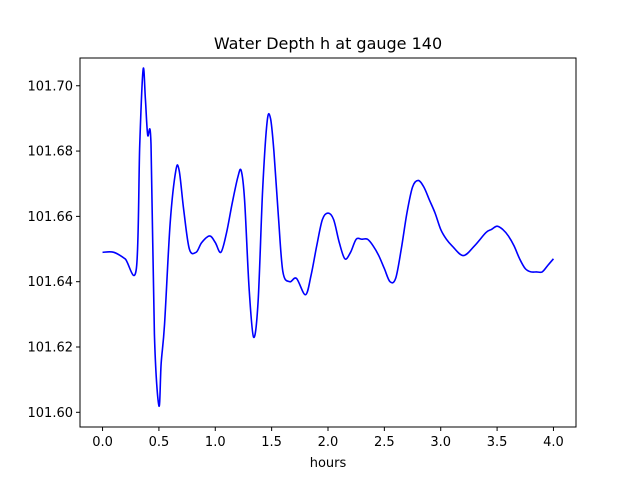 This screenshot has width=640, height=480. What do you see at coordinates (384, 442) in the screenshot?
I see `x-tick-label: 2.5` at bounding box center [384, 442].